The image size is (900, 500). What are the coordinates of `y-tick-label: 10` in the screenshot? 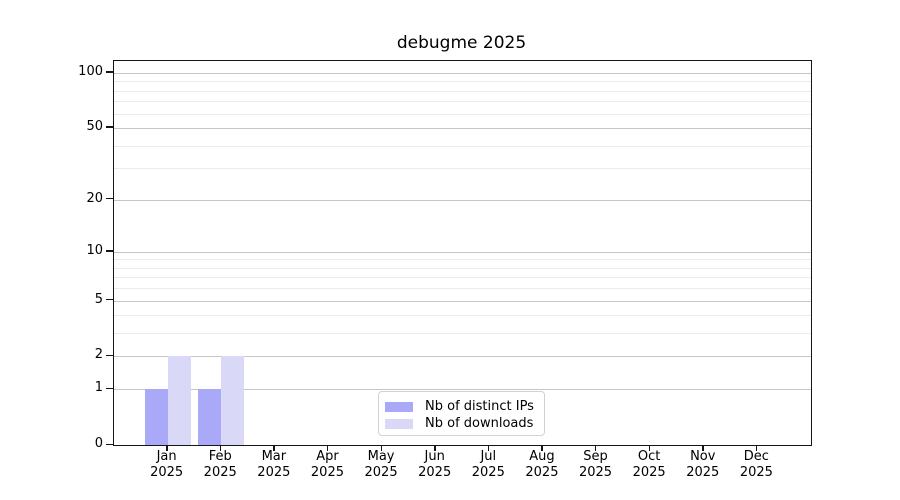 It's located at (94, 250).